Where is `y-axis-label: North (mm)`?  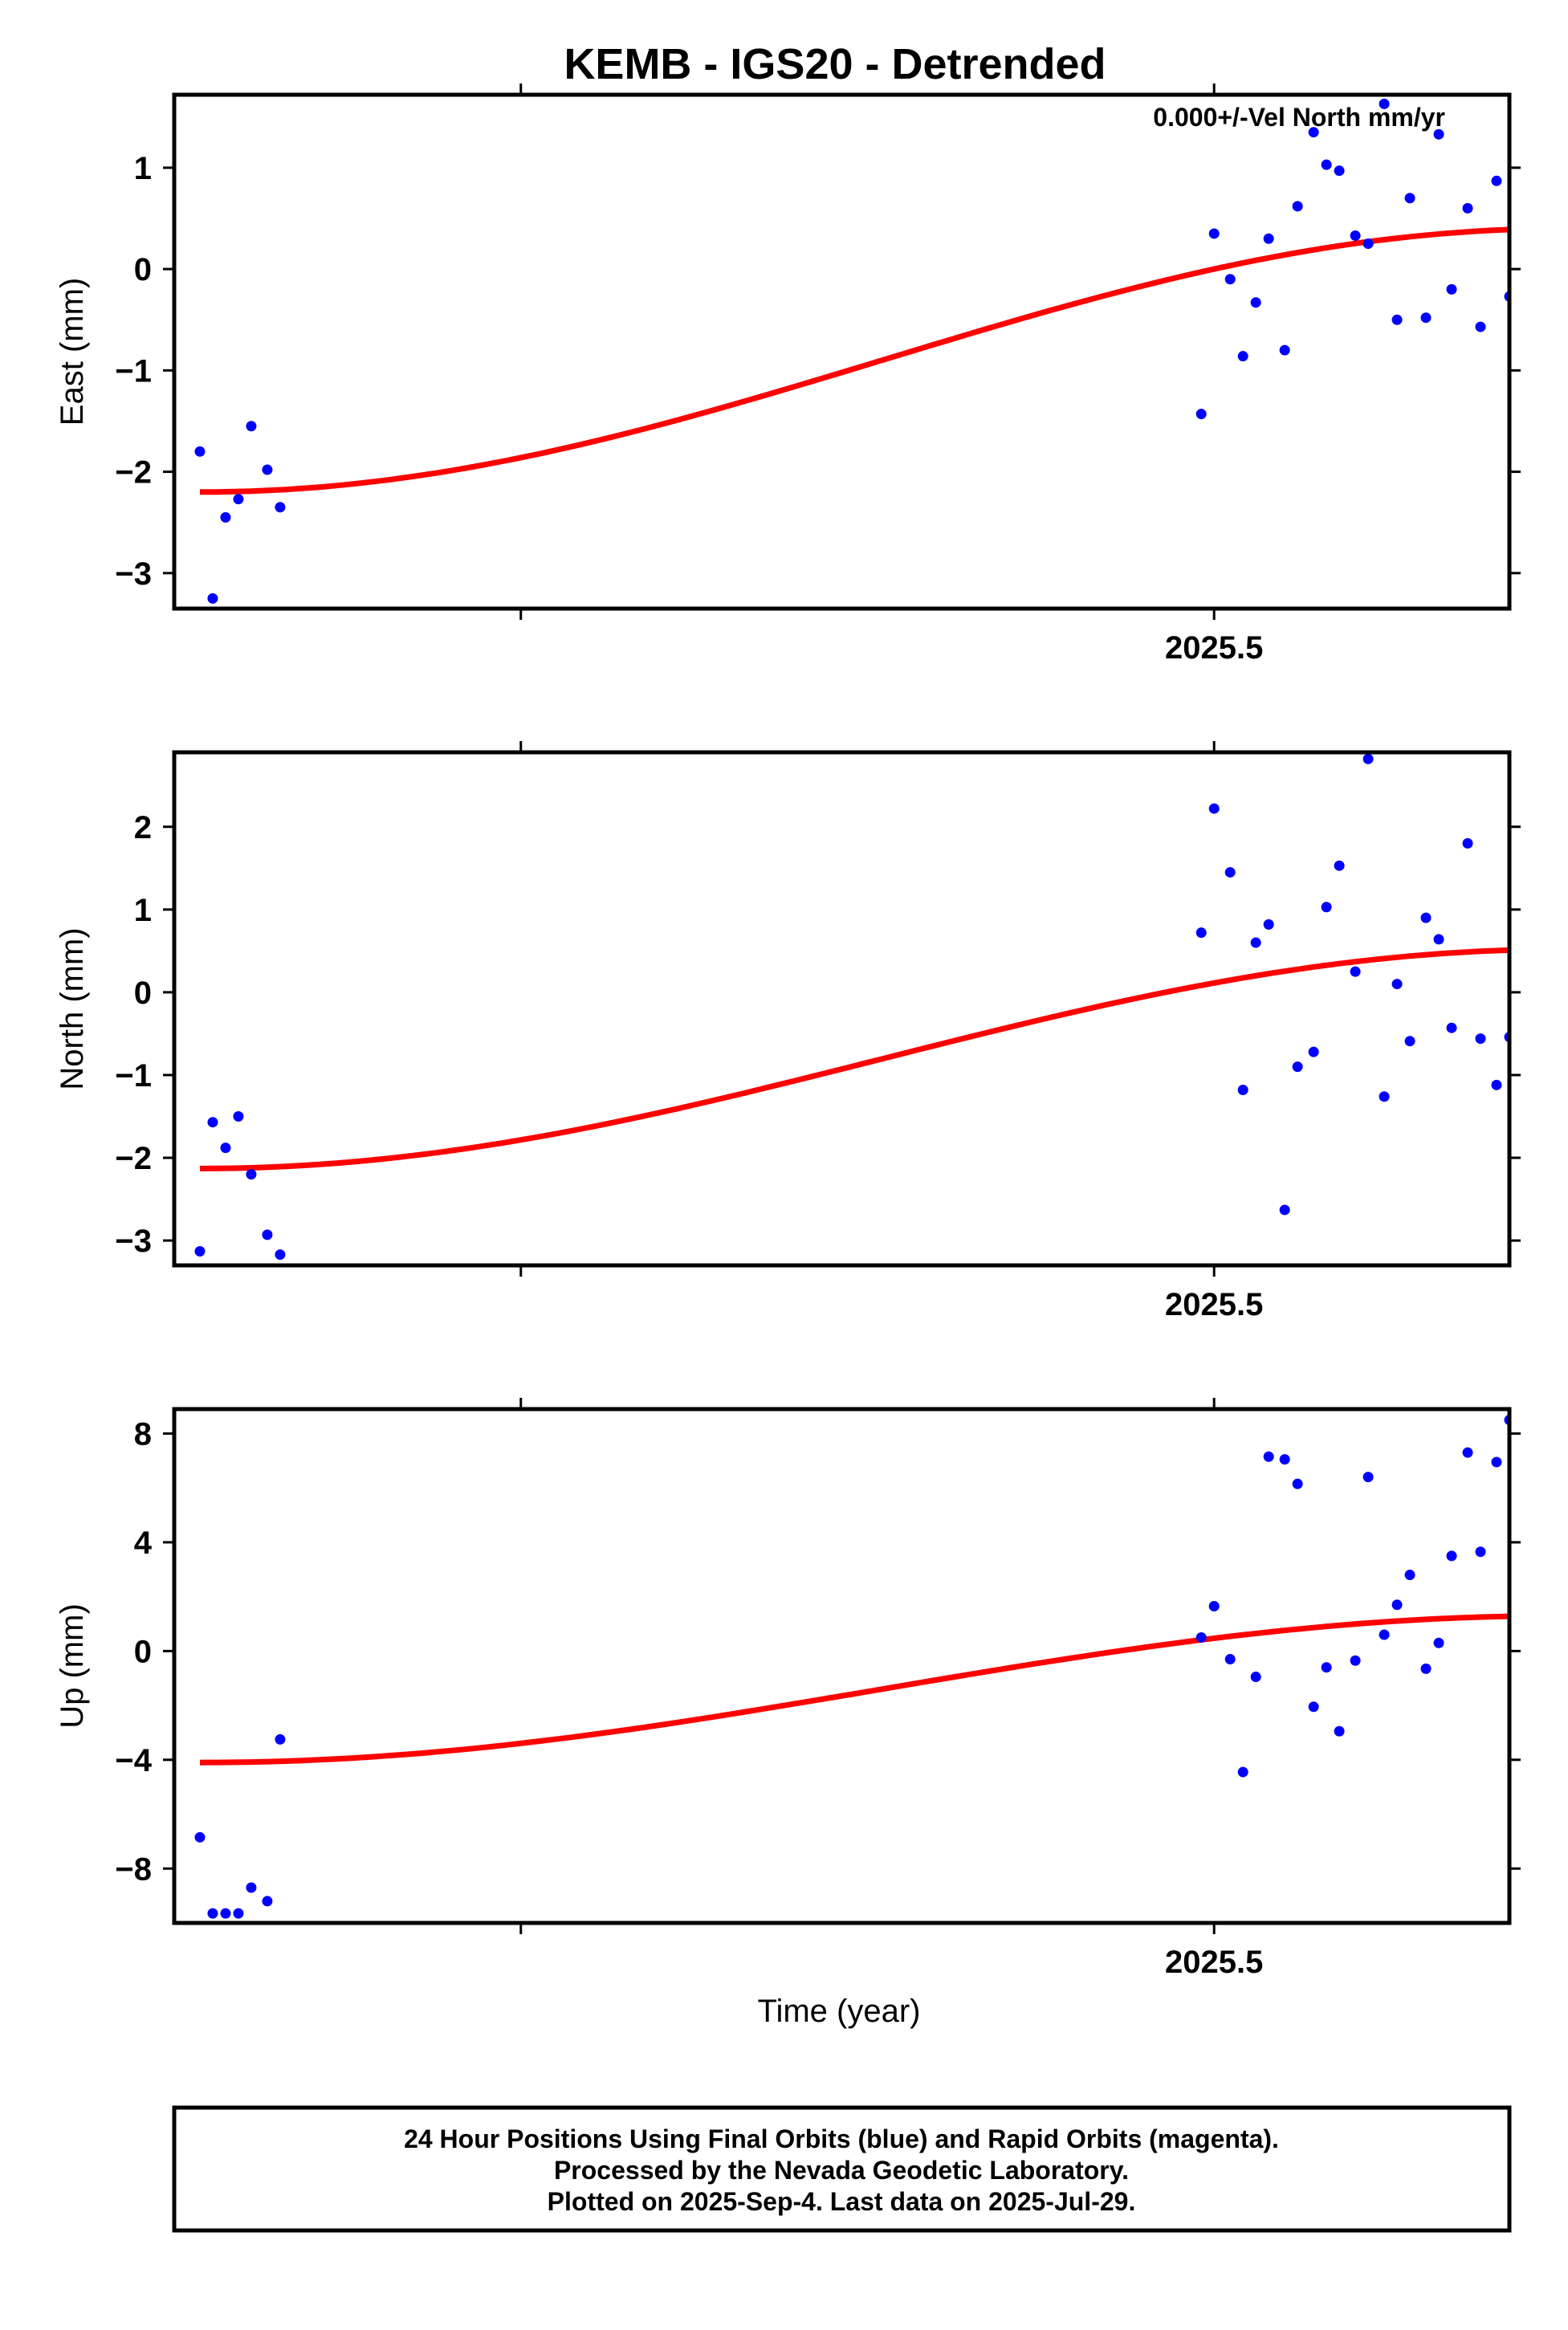
y-axis-label: North (mm) is located at coordinates (72, 1008).